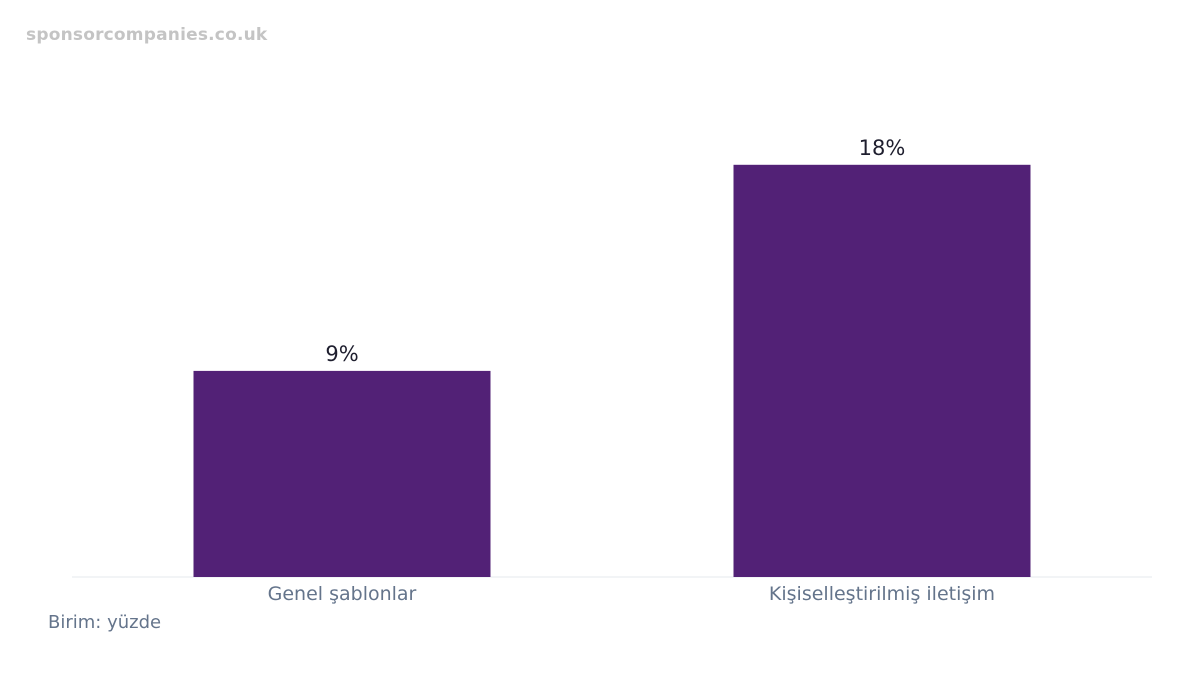 The height and width of the screenshot is (675, 1200). I want to click on watermark-text: sponsorcompanies.co.uk, so click(147, 35).